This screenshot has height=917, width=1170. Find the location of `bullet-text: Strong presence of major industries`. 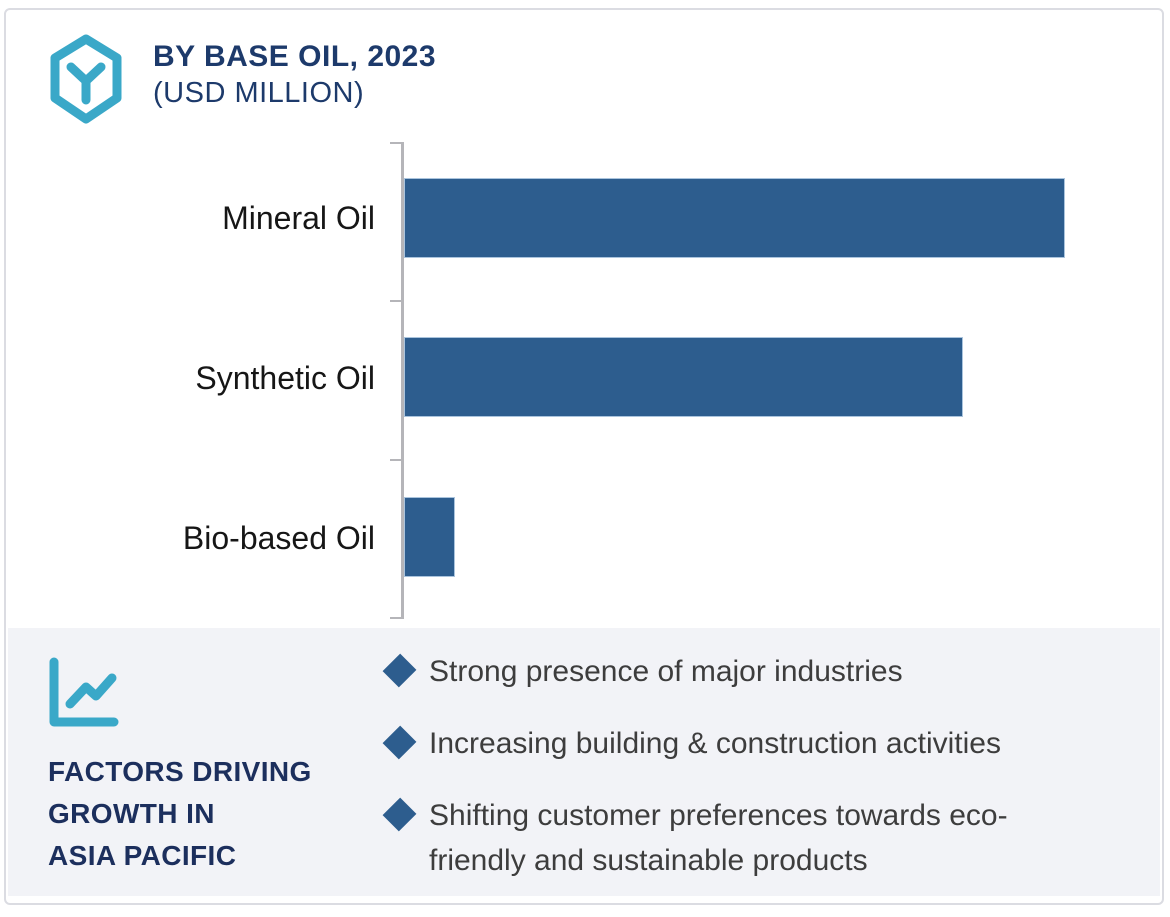

bullet-text: Strong presence of major industries is located at coordinates (666, 671).